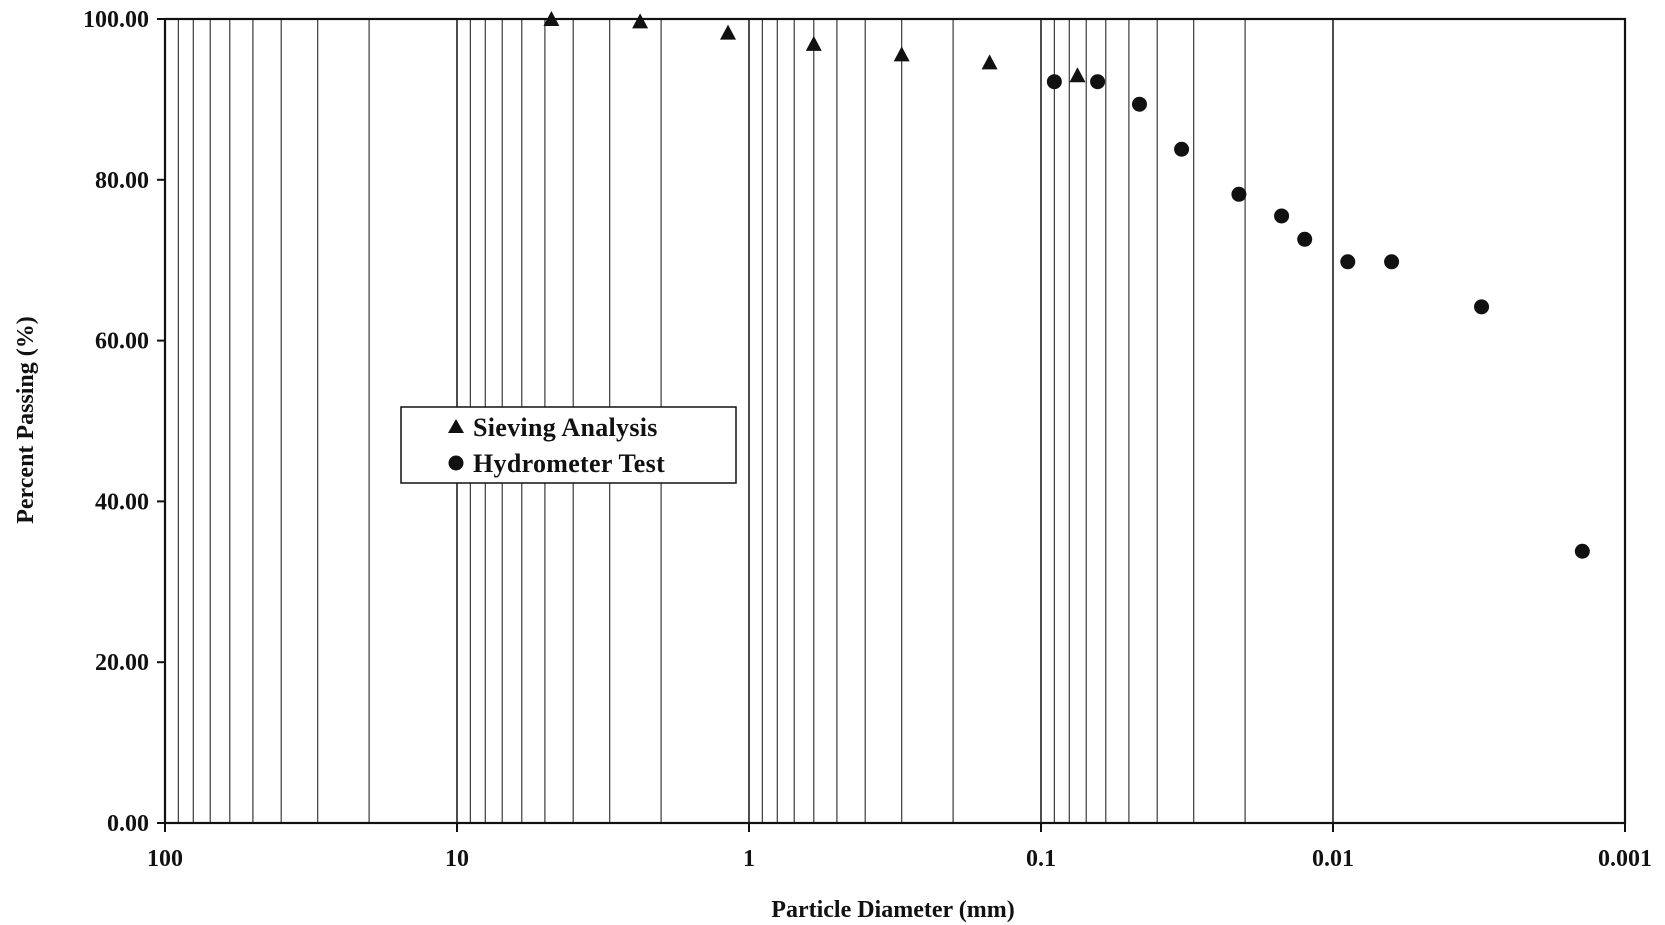  What do you see at coordinates (122, 663) in the screenshot?
I see `y-tick-label: 20.00` at bounding box center [122, 663].